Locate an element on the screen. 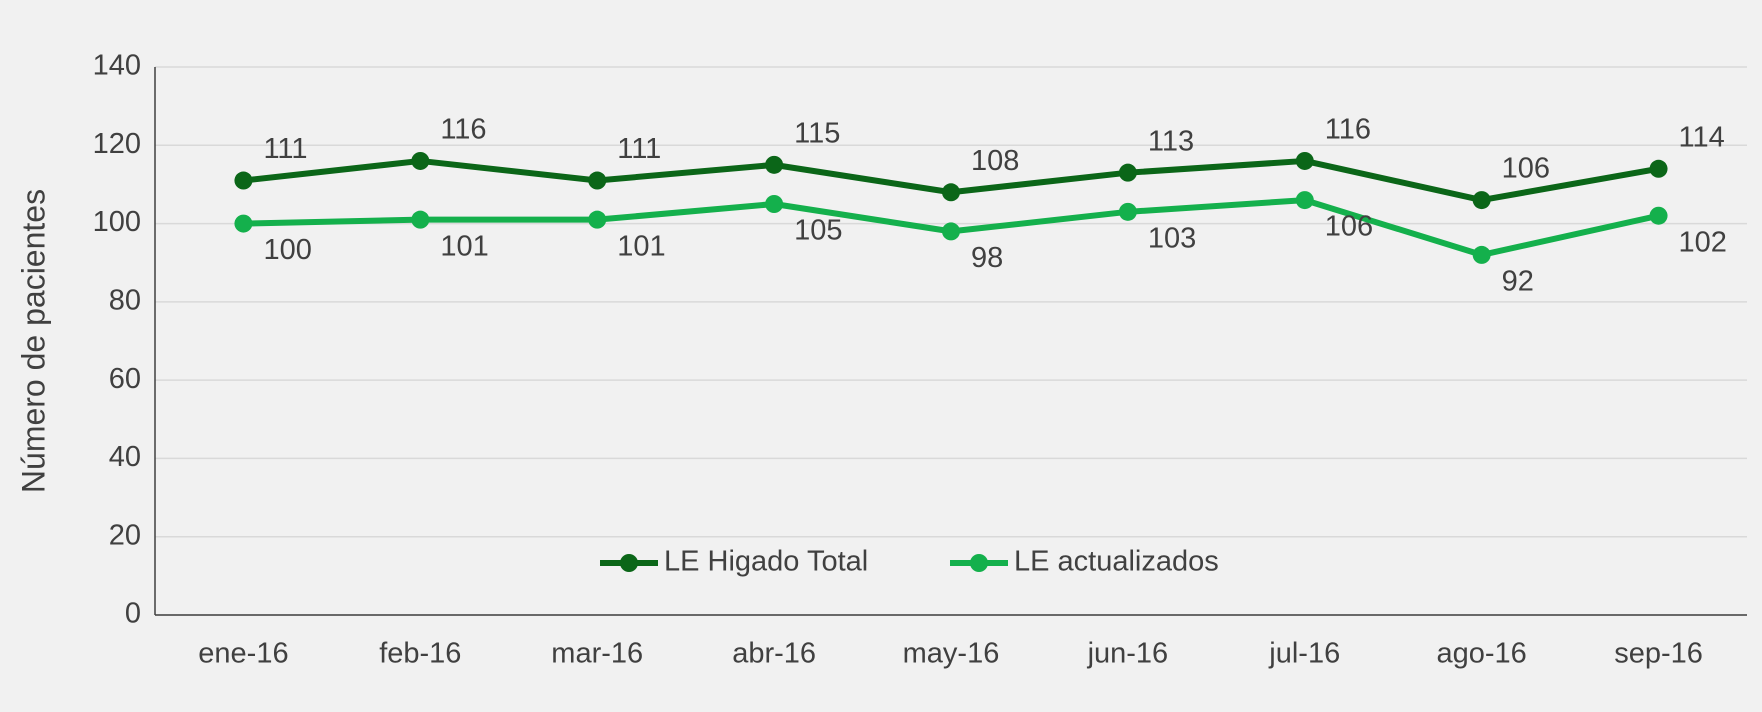 The height and width of the screenshot is (712, 1762). x-tick-label: sep-16 is located at coordinates (1658, 654).